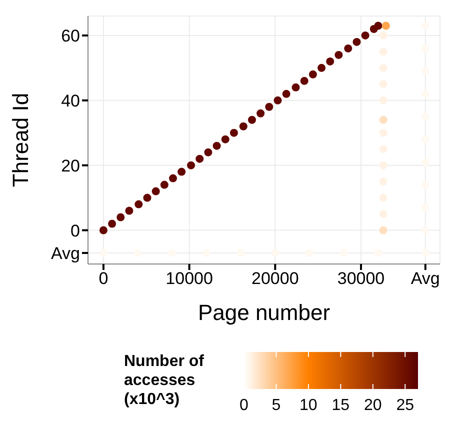  Describe the element at coordinates (405, 405) in the screenshot. I see `color-bar-label: 25` at that location.